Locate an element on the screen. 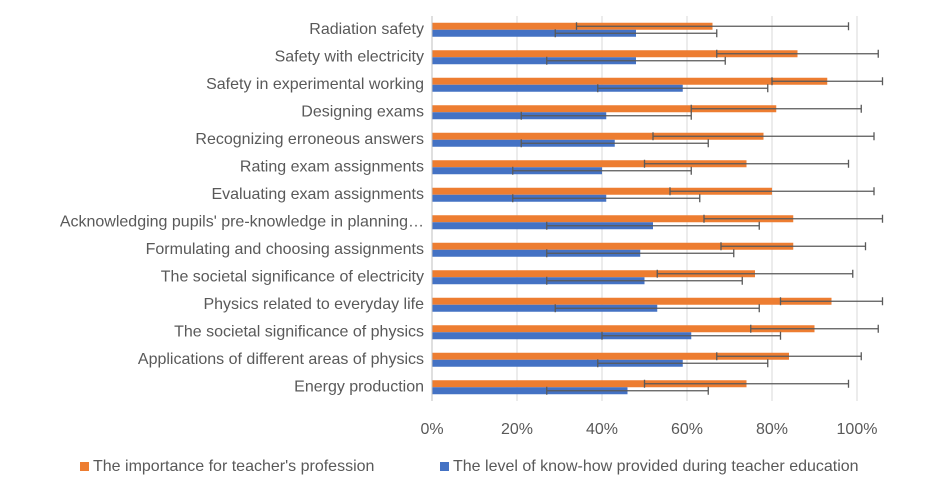 The width and height of the screenshot is (925, 484). x-tick-label: 100% is located at coordinates (857, 429).